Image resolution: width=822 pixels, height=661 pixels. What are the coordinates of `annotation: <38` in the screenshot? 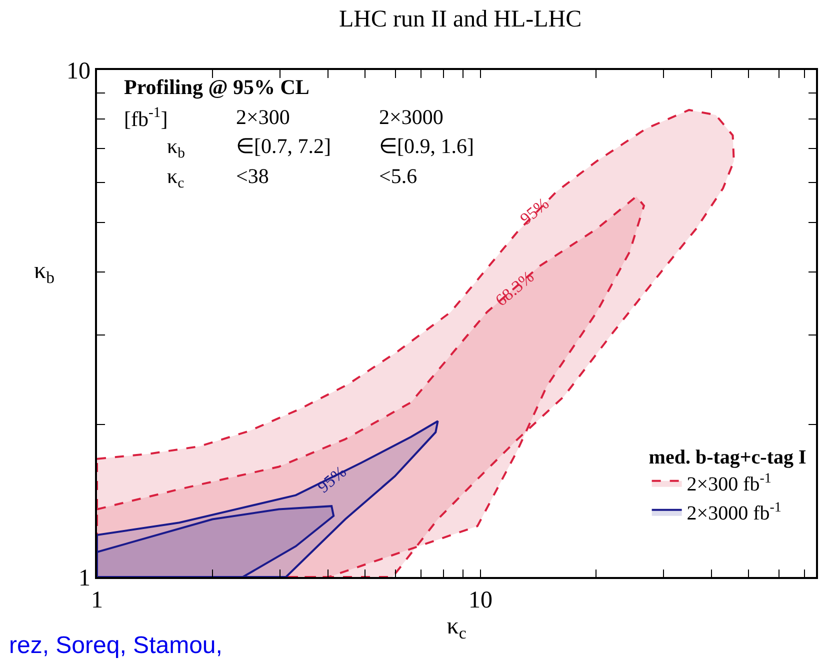 It's located at (252, 176).